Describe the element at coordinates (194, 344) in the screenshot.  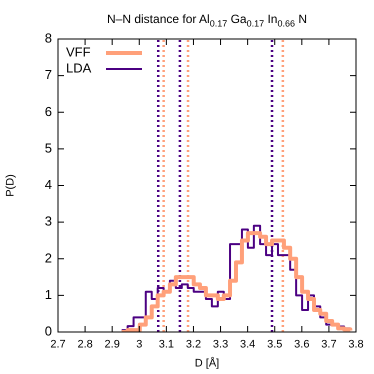
I see `x-tick-label: 3.2` at that location.